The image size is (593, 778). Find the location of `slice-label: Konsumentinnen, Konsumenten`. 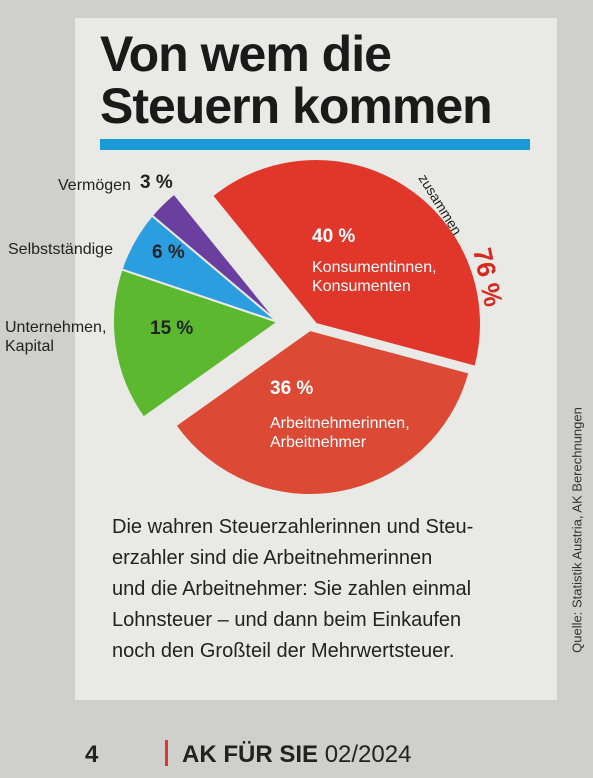

slice-label: Konsumentinnen, Konsumenten is located at coordinates (374, 277).